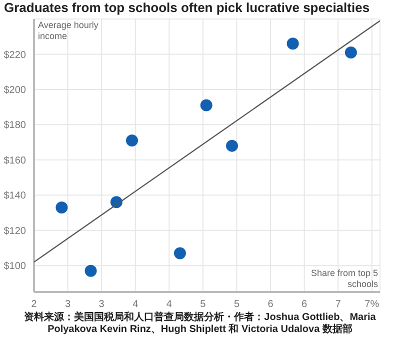  What do you see at coordinates (34, 304) in the screenshot?
I see `x-tick-label: 2` at bounding box center [34, 304].